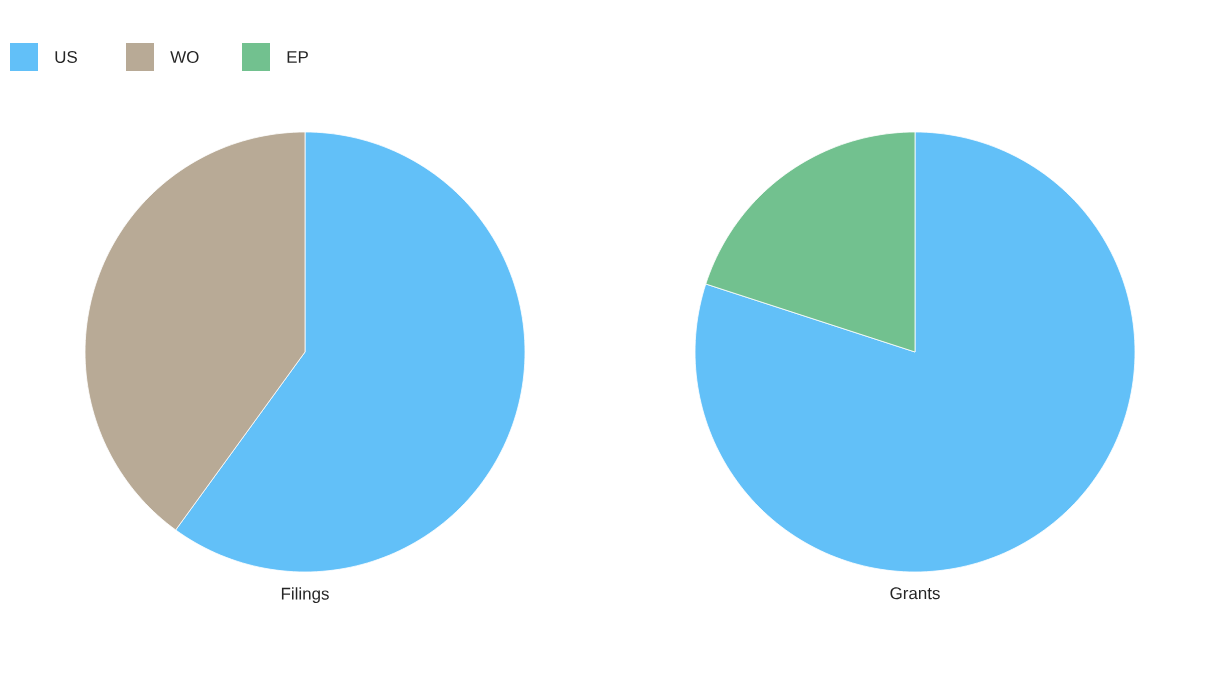 This screenshot has height=686, width=1220. What do you see at coordinates (305, 595) in the screenshot?
I see `text: Filings` at bounding box center [305, 595].